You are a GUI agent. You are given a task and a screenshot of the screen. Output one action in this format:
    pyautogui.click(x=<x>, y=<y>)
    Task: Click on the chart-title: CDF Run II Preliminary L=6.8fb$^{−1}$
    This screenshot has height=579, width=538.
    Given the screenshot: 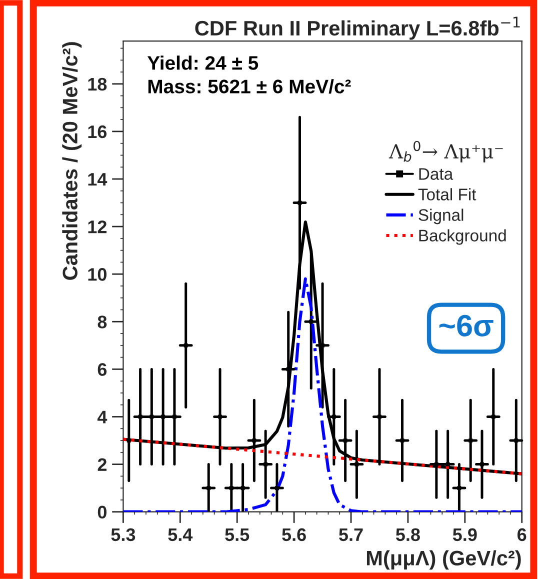 What is the action you would take?
    pyautogui.click(x=357, y=28)
    